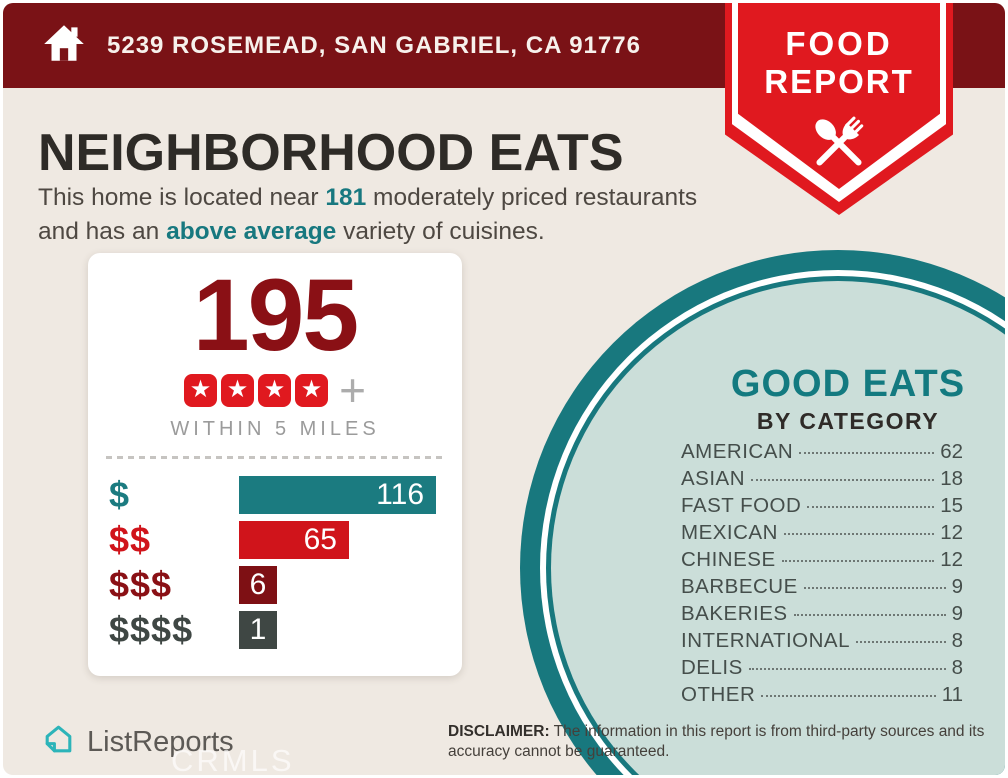 Image resolution: width=1008 pixels, height=778 pixels. Describe the element at coordinates (737, 451) in the screenshot. I see `category-label: AMERICAN` at that location.